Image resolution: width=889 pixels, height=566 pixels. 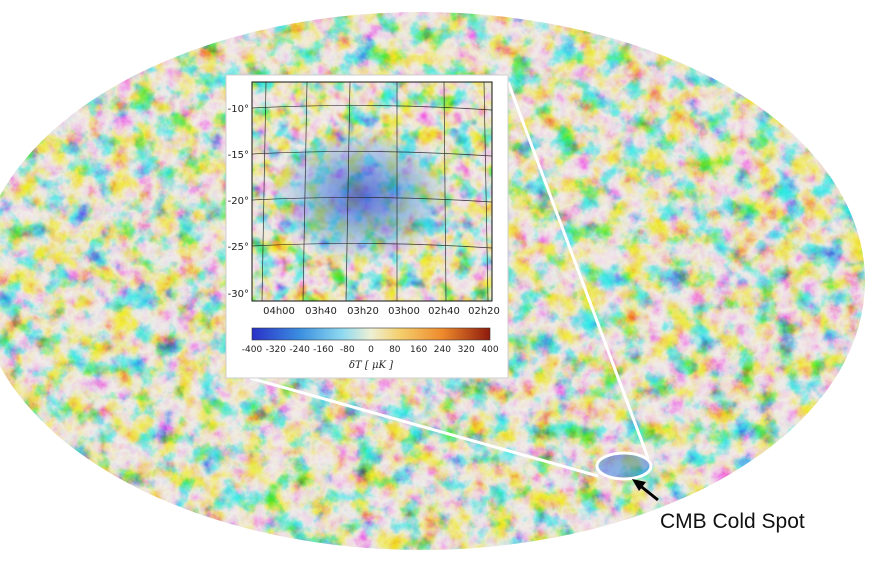 What do you see at coordinates (732, 521) in the screenshot?
I see `cold-spot-label: CMB Cold Spot` at bounding box center [732, 521].